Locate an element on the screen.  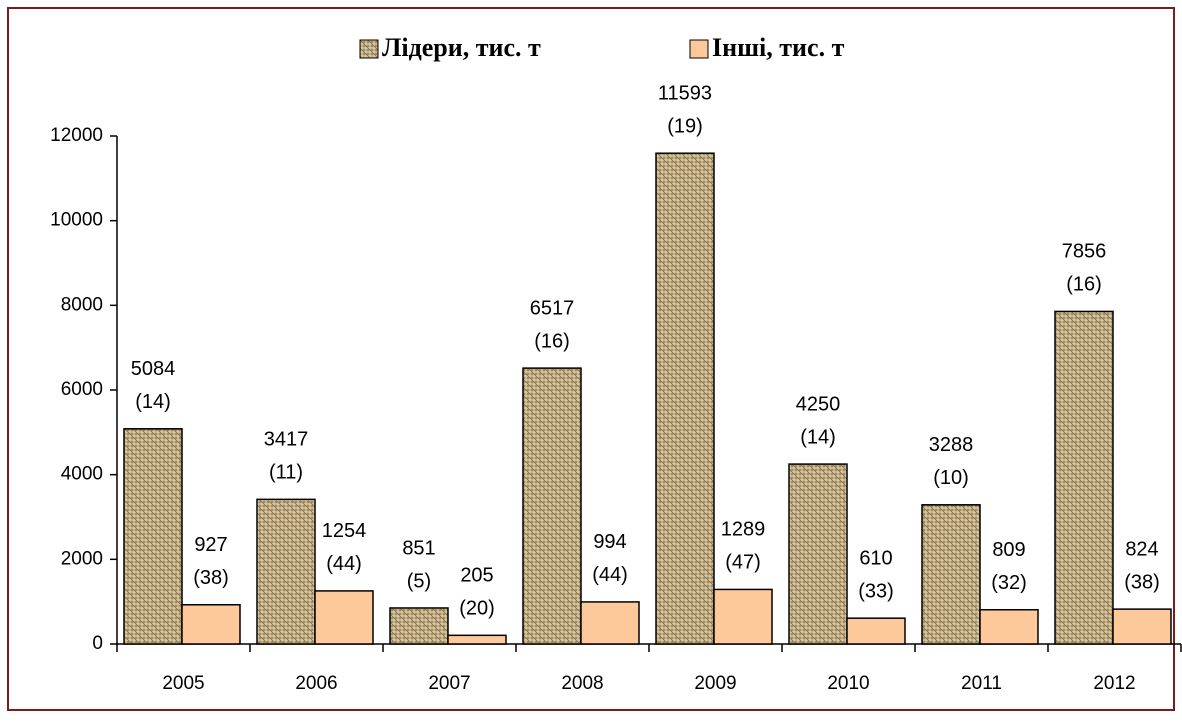
legend-label: Інші, тис. т is located at coordinates (778, 47).